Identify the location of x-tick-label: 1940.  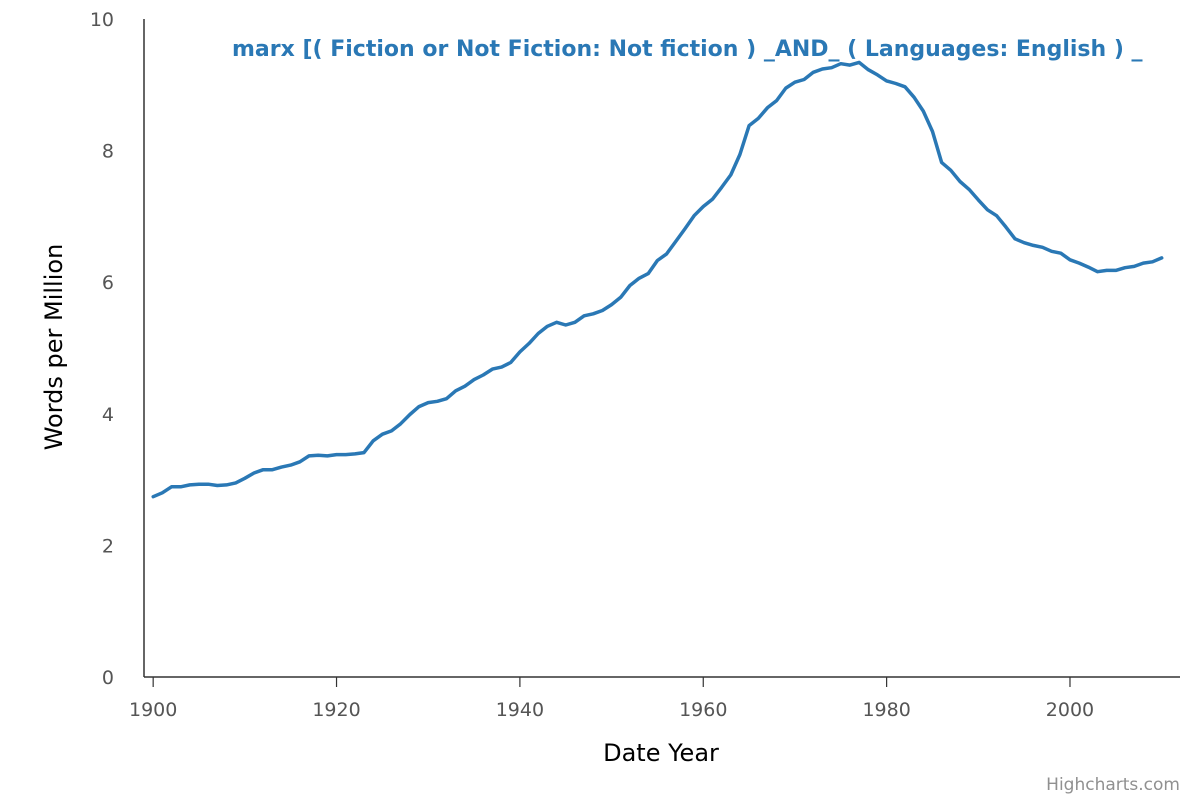
(520, 710).